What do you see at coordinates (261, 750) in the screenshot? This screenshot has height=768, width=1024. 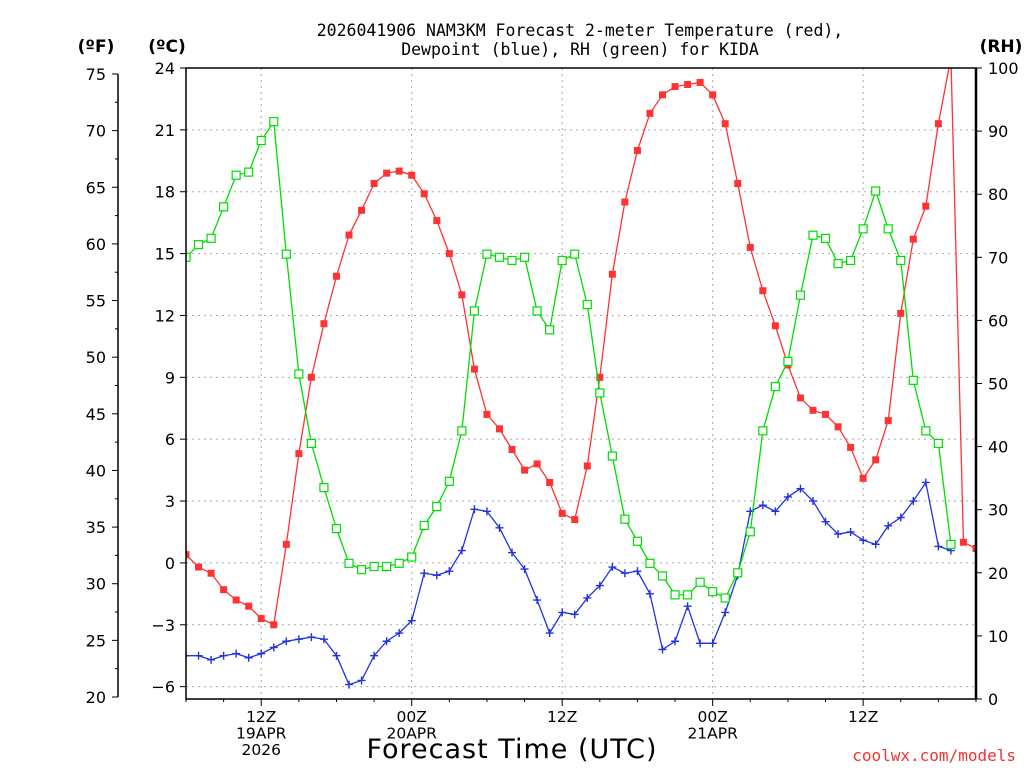 I see `time-tick-label: 2026` at bounding box center [261, 750].